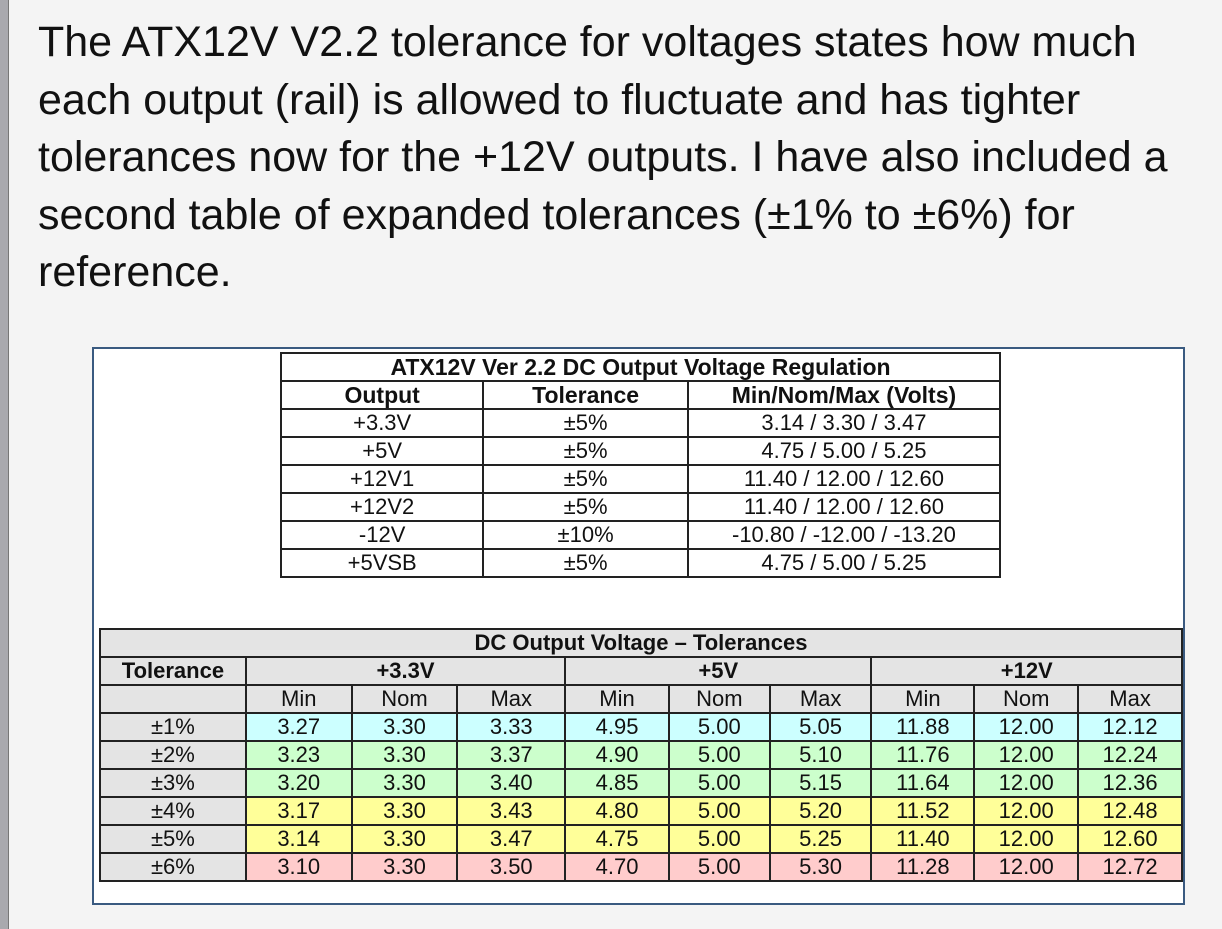 This screenshot has width=1222, height=929. Describe the element at coordinates (511, 811) in the screenshot. I see `voltage-cell: 3.43` at that location.